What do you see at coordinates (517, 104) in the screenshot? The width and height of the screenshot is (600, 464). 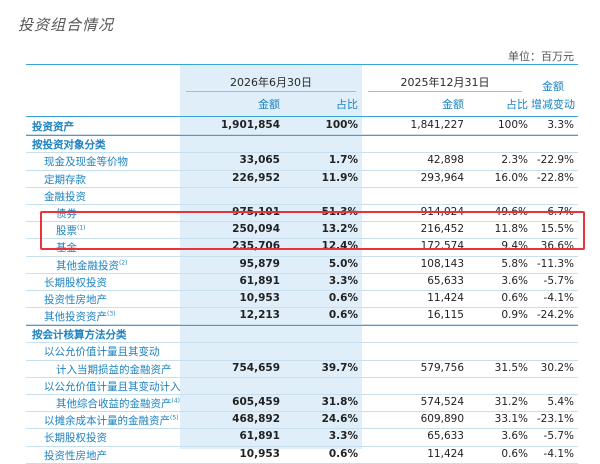 I see `header-share-prior: 占比` at bounding box center [517, 104].